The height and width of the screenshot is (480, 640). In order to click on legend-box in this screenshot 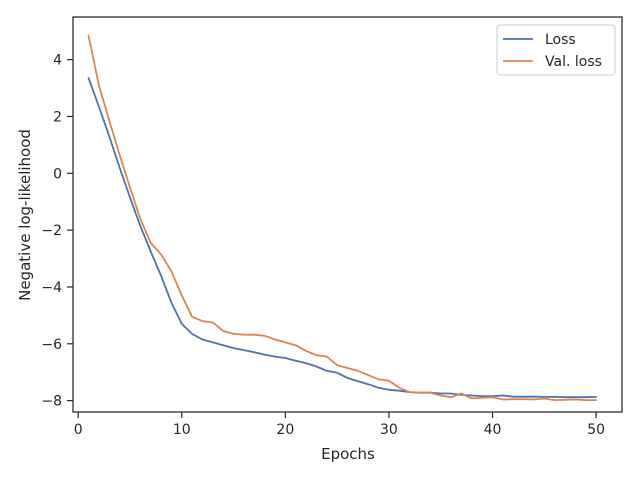, I will do `click(556, 50)`.